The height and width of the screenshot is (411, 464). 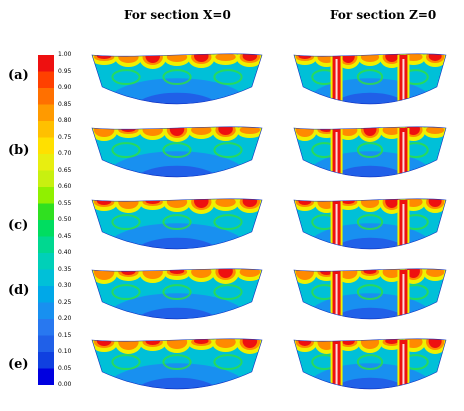 I want to click on colorbar-tick-label: 0.30, so click(x=65, y=285).